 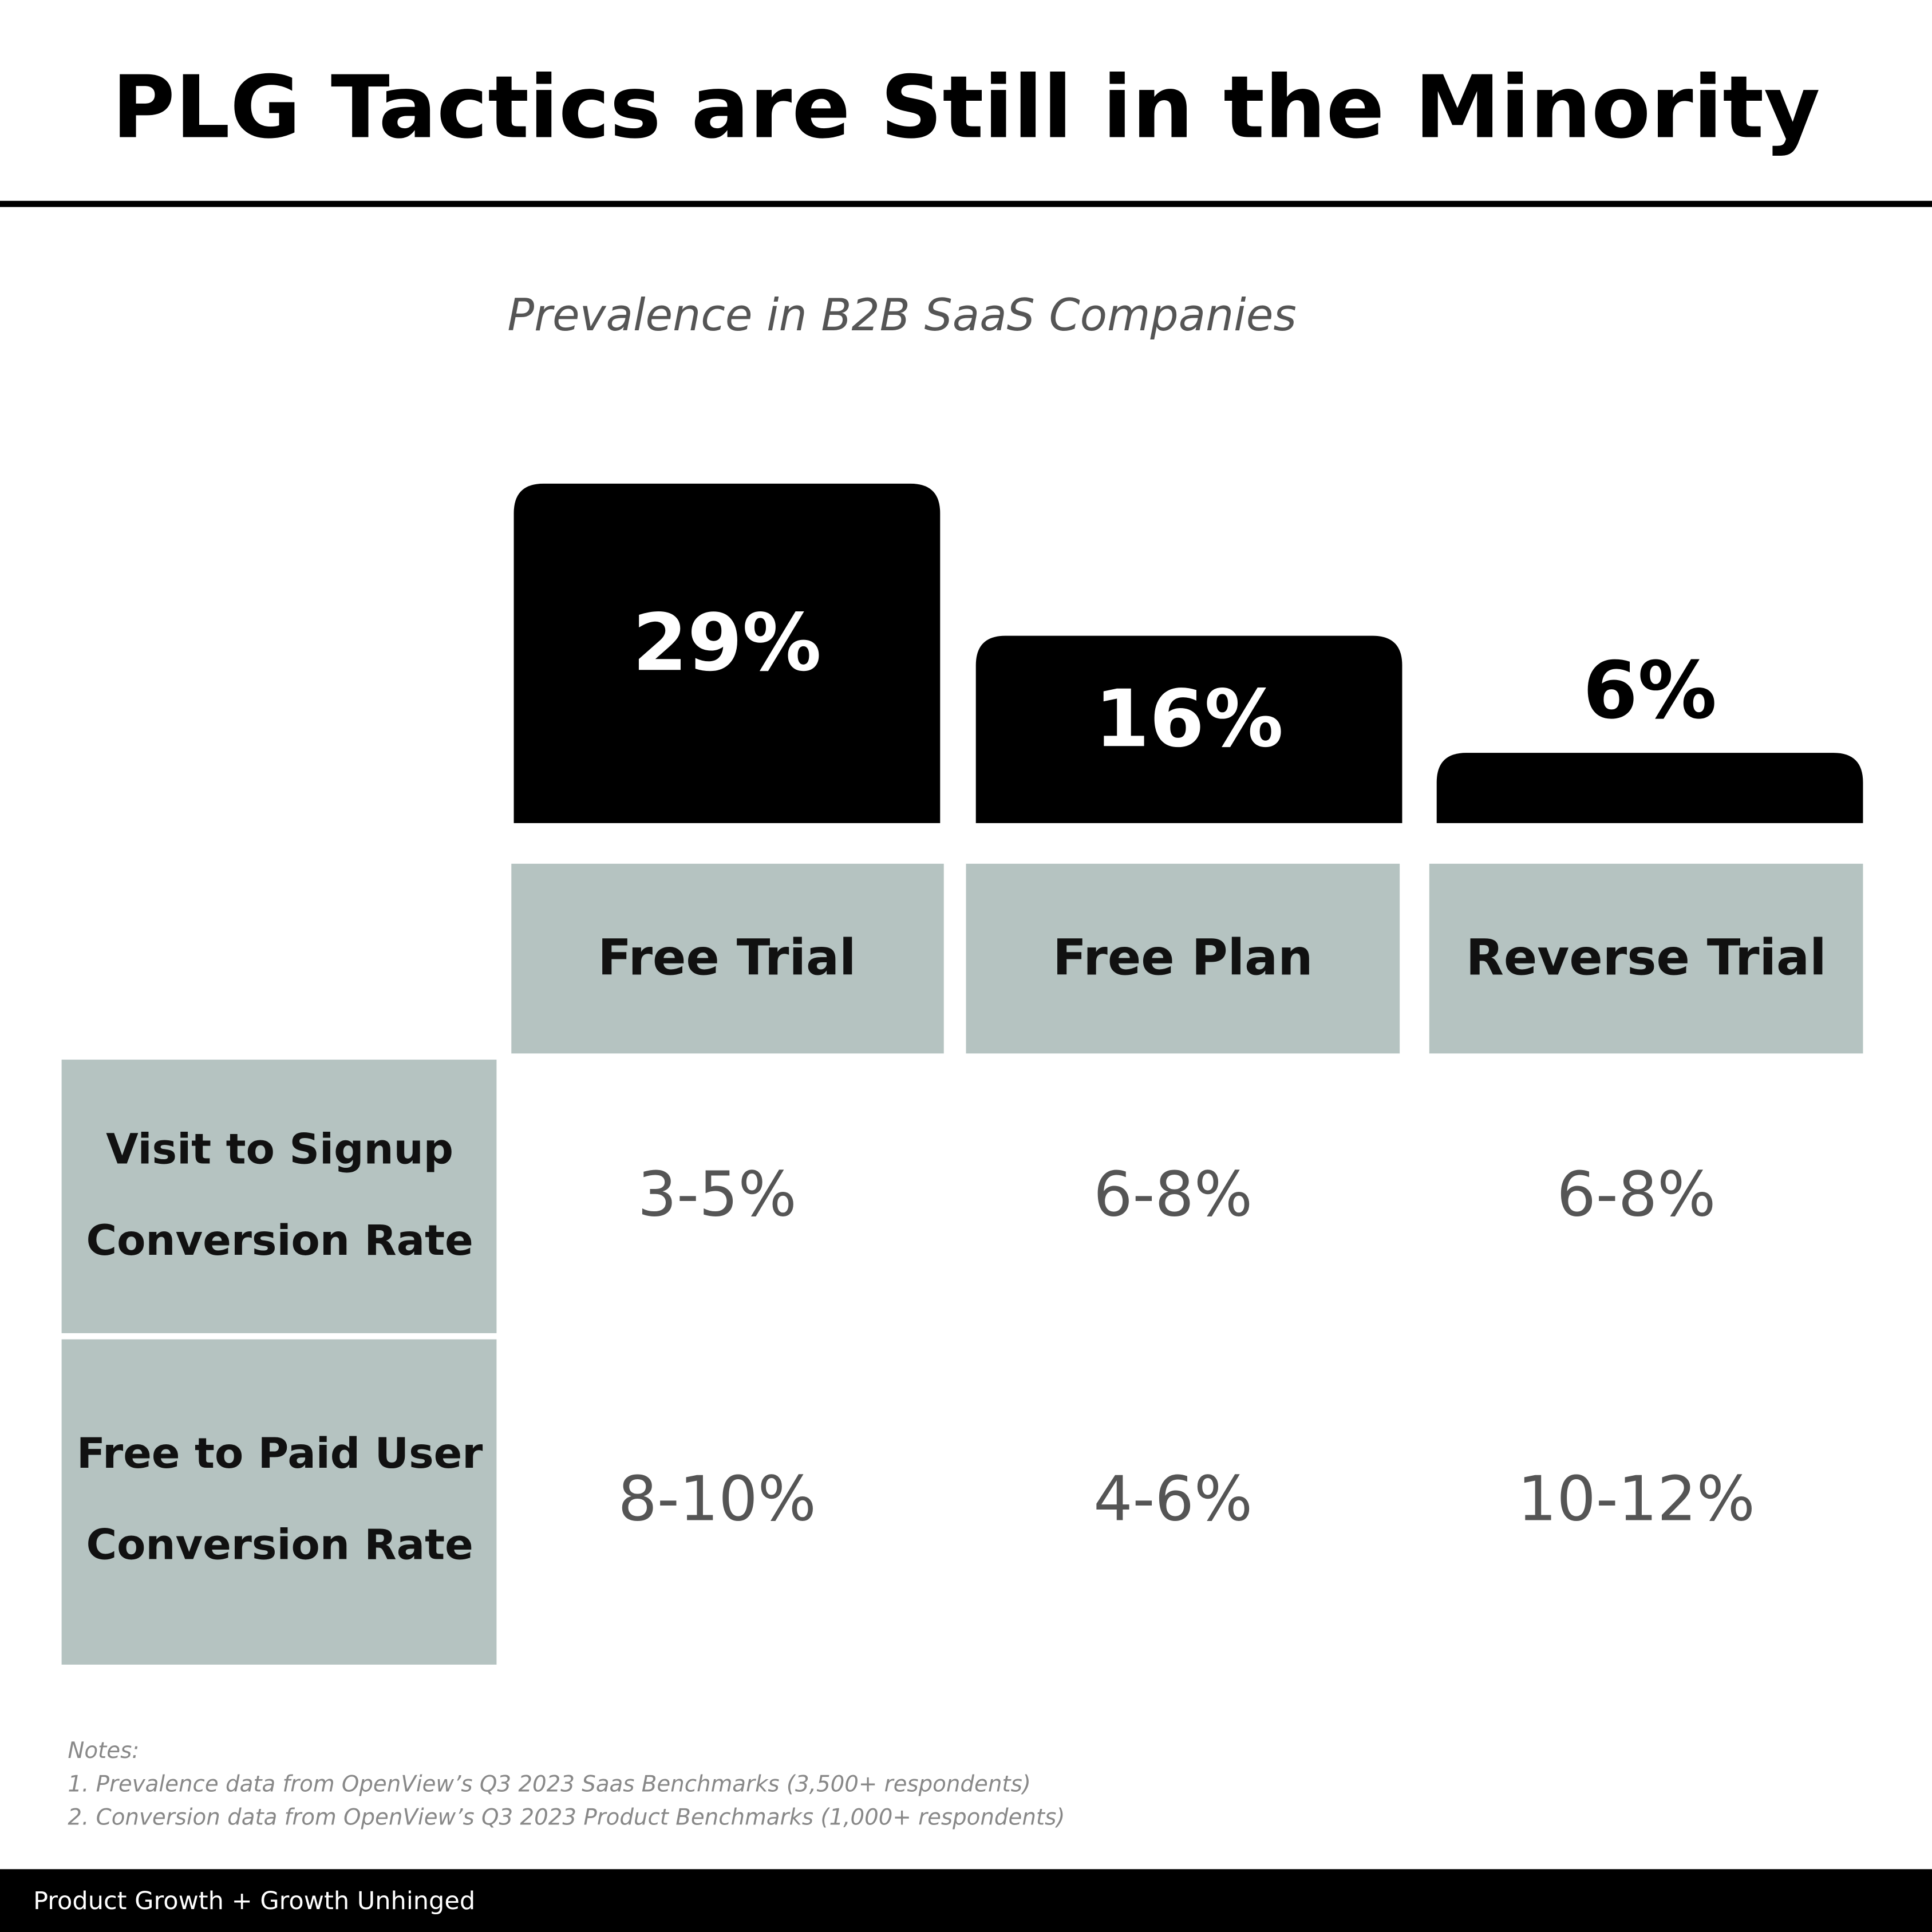 What do you see at coordinates (901, 315) in the screenshot?
I see `chart-subtitle: Prevalence in B2B SaaS Companies` at bounding box center [901, 315].